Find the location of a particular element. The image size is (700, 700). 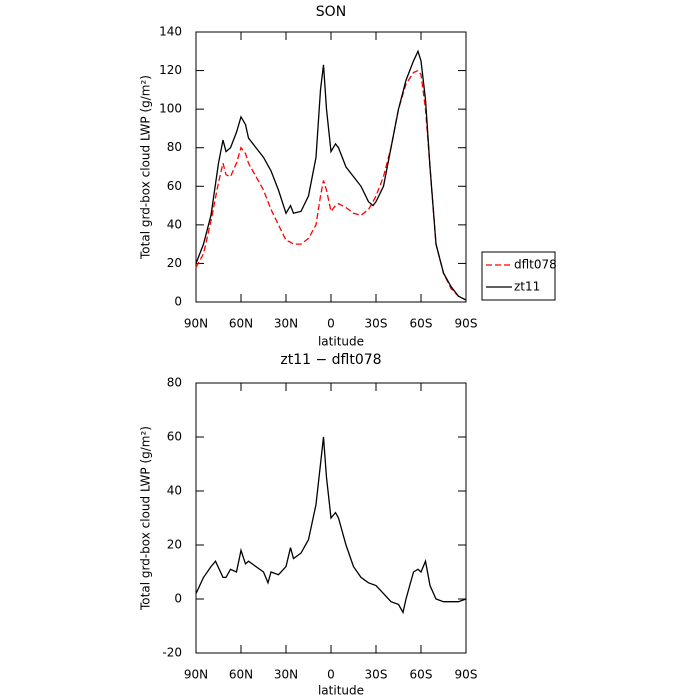

y-tick-label: 140 is located at coordinates (170, 32).